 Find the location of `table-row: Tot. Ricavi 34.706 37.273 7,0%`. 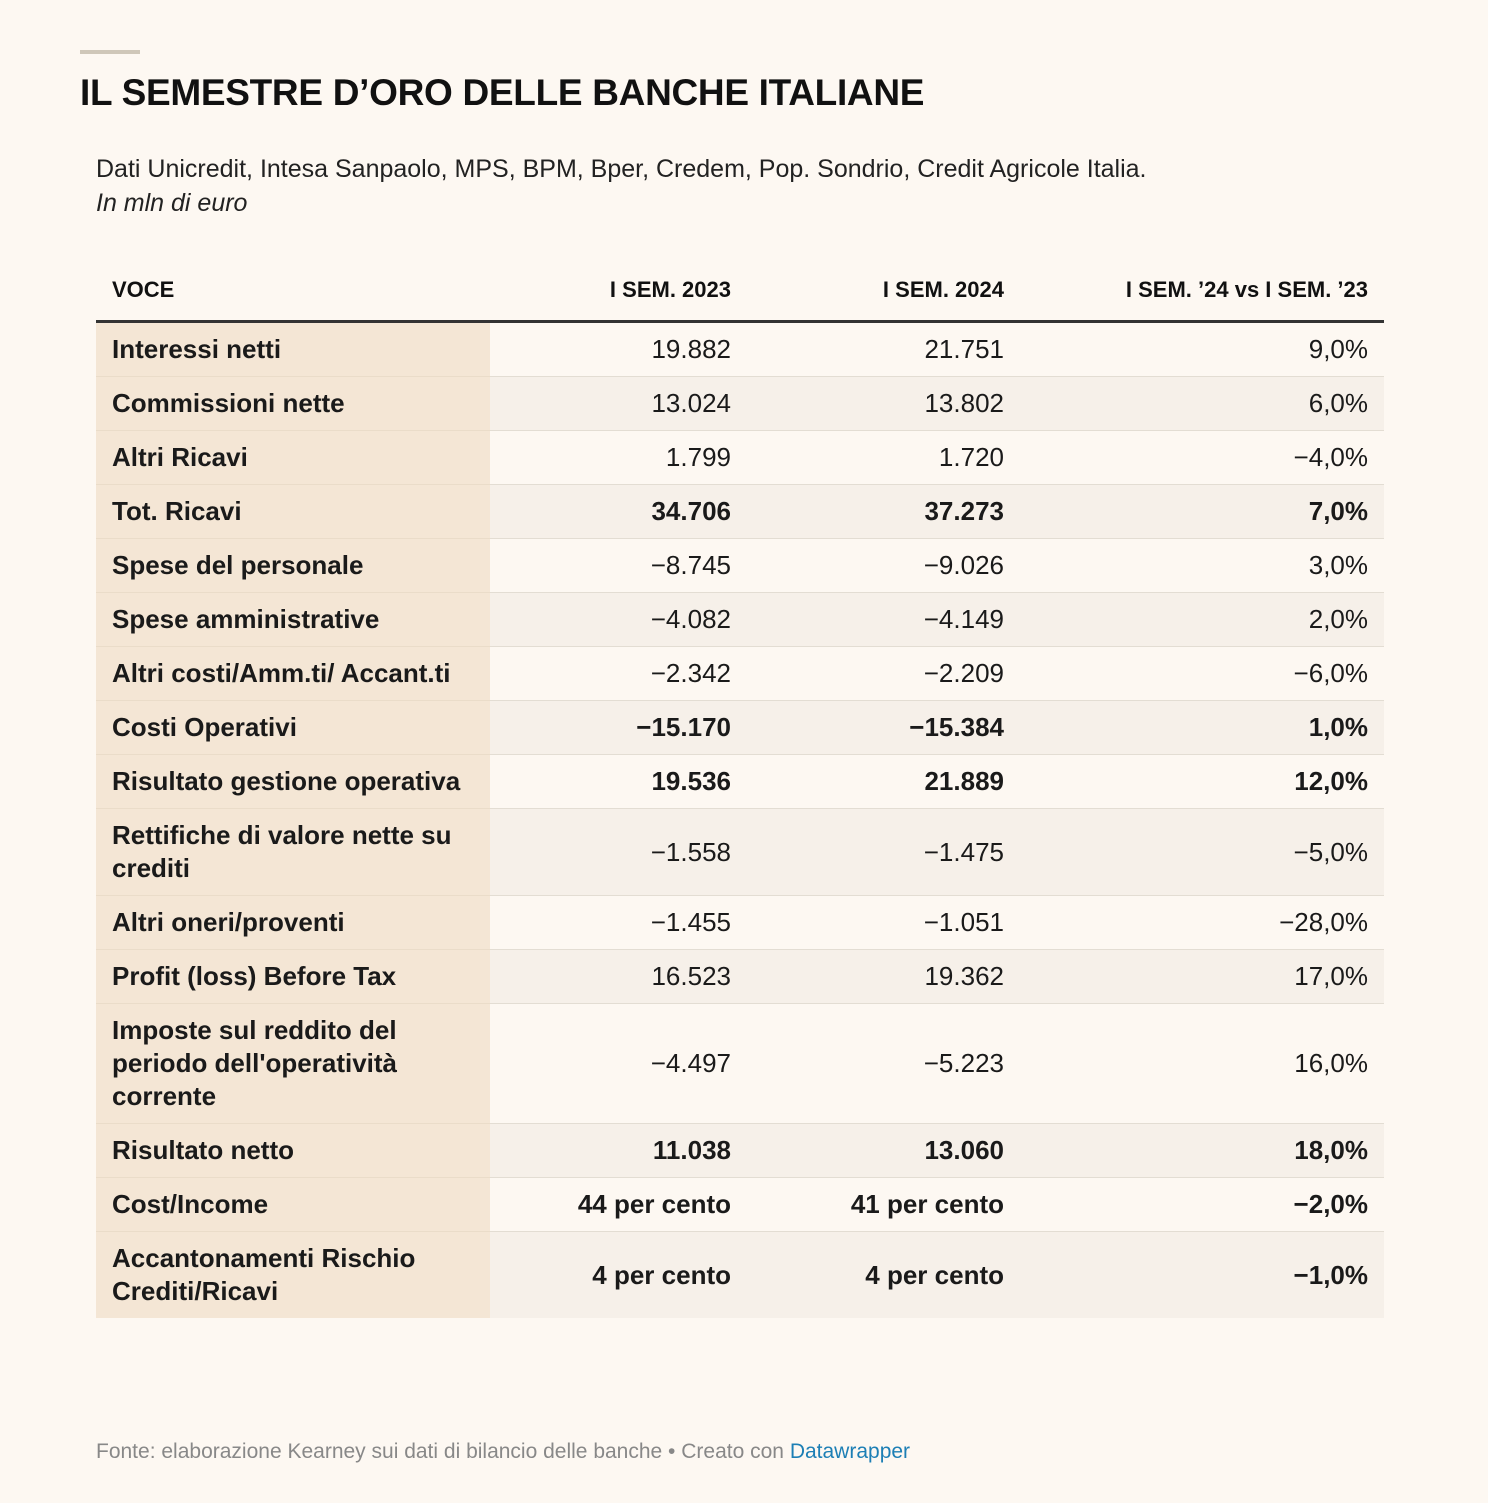

table-row: Tot. Ricavi 34.706 37.273 7,0% is located at coordinates (740, 512).